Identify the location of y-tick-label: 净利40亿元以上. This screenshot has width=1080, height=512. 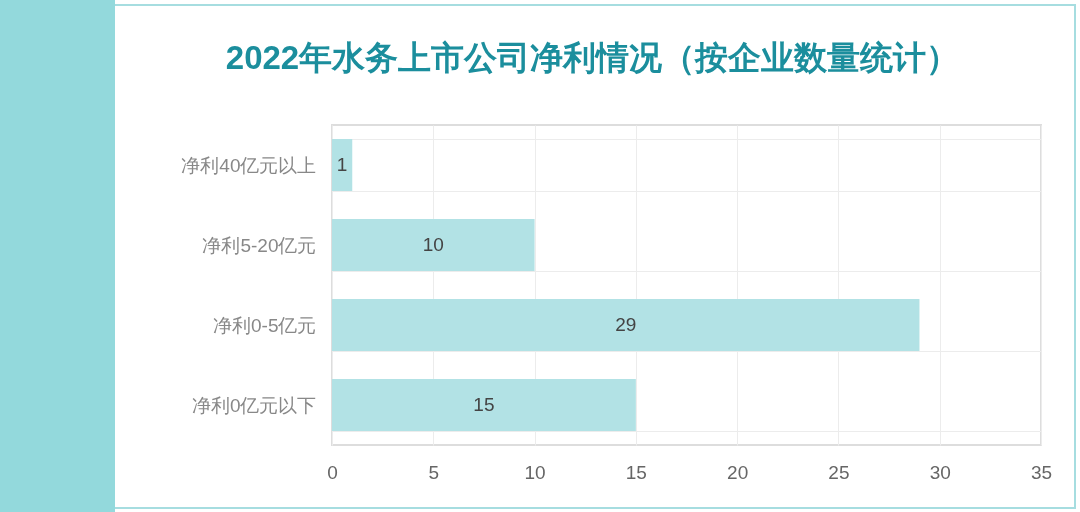
(249, 165).